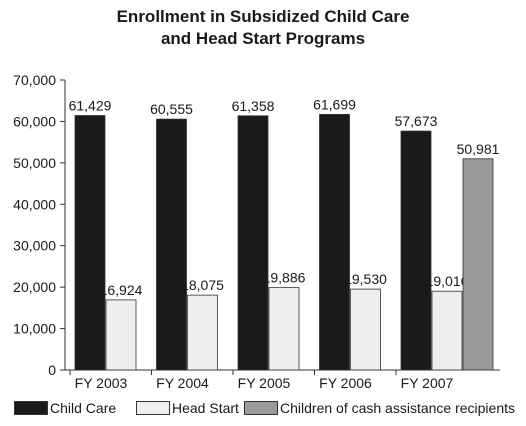 This screenshot has width=526, height=426. What do you see at coordinates (447, 330) in the screenshot?
I see `bar-head-start-fy-2007` at bounding box center [447, 330].